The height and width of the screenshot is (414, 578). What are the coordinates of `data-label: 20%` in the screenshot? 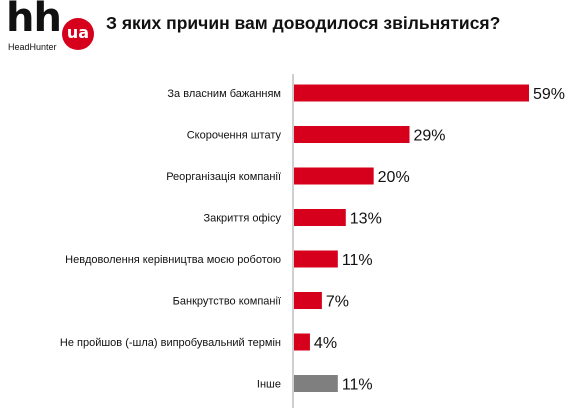 It's located at (394, 177).